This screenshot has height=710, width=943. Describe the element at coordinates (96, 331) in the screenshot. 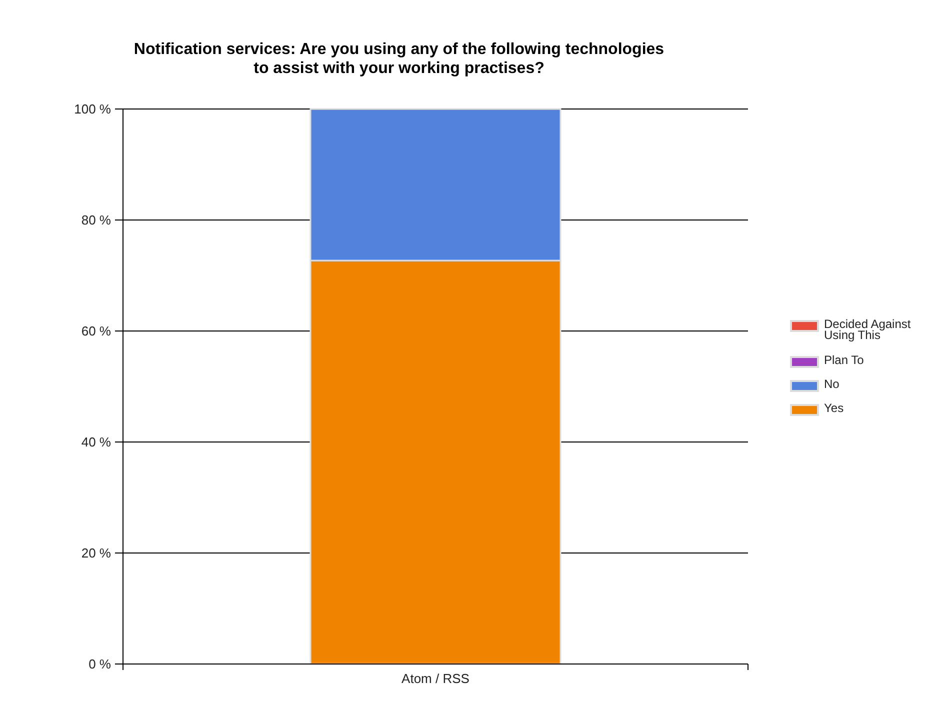

I see `y-tick-label: 60 %` at that location.